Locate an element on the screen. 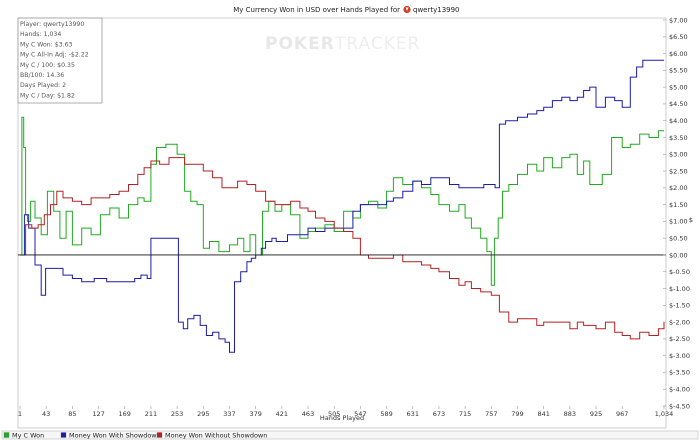 The height and width of the screenshot is (440, 700). y-tick-label: $-2.00 is located at coordinates (679, 322).